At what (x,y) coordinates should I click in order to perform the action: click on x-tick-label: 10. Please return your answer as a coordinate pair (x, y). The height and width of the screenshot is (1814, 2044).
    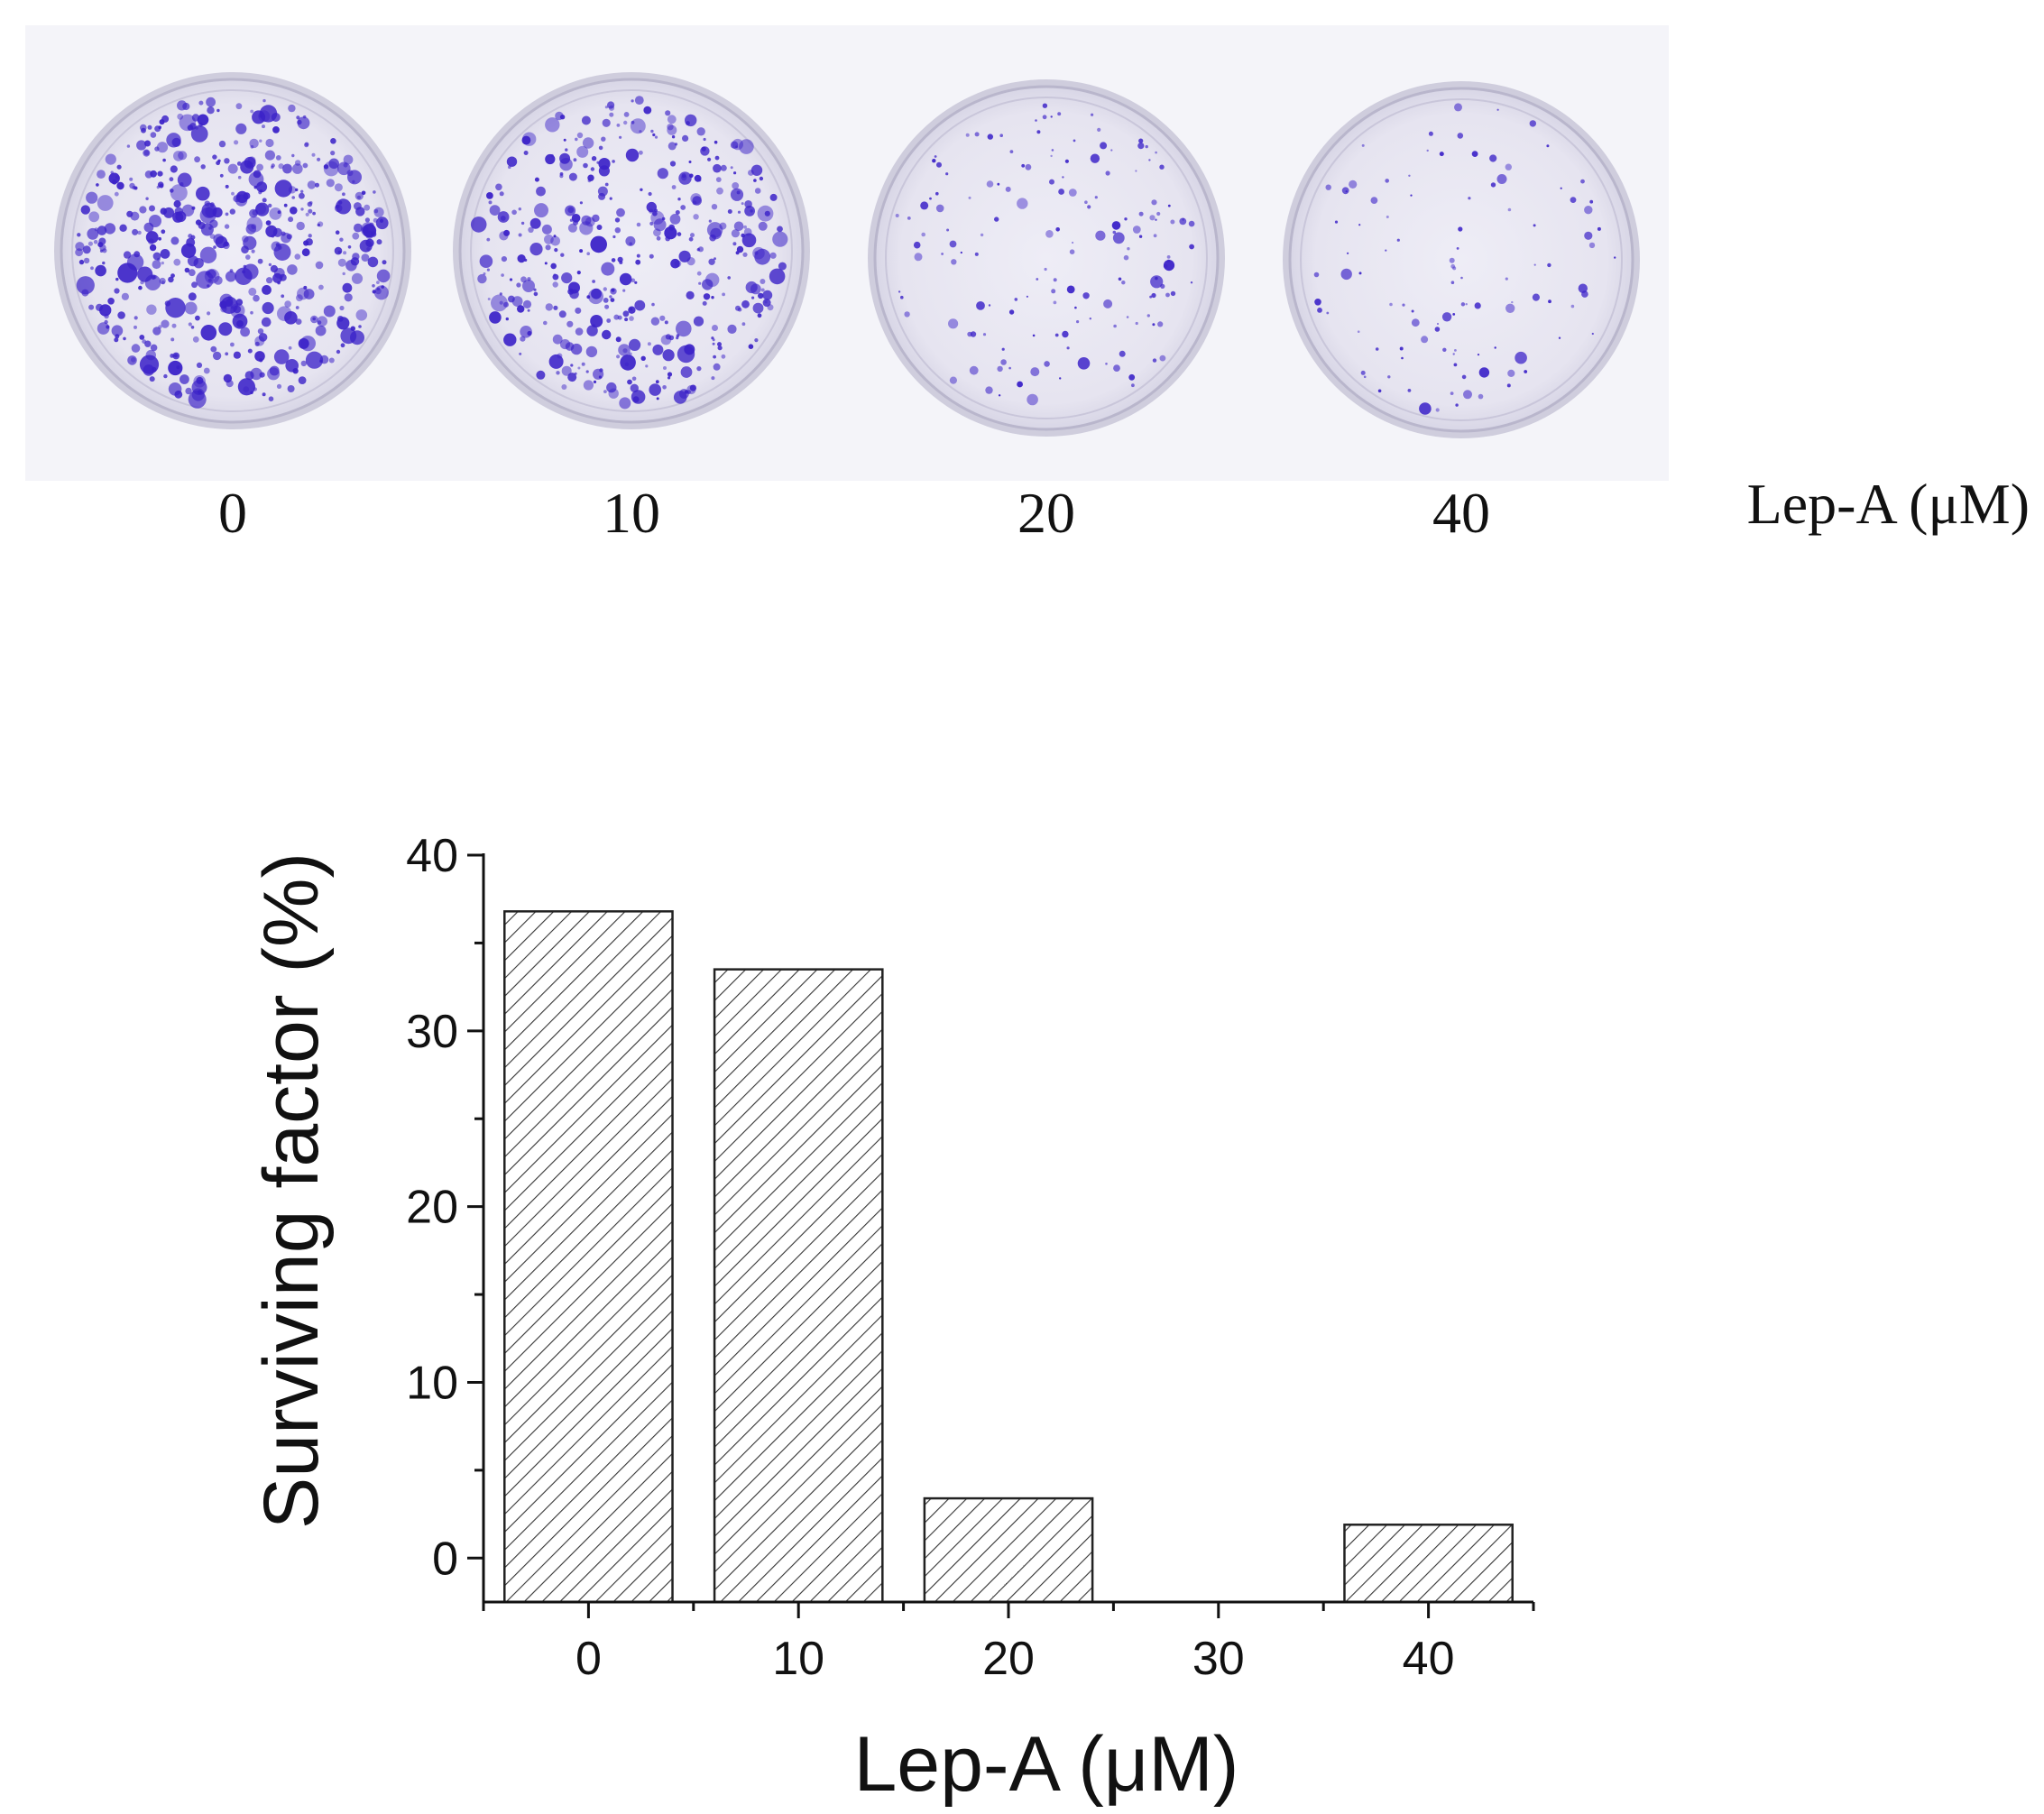
    Looking at the image, I should click on (798, 1659).